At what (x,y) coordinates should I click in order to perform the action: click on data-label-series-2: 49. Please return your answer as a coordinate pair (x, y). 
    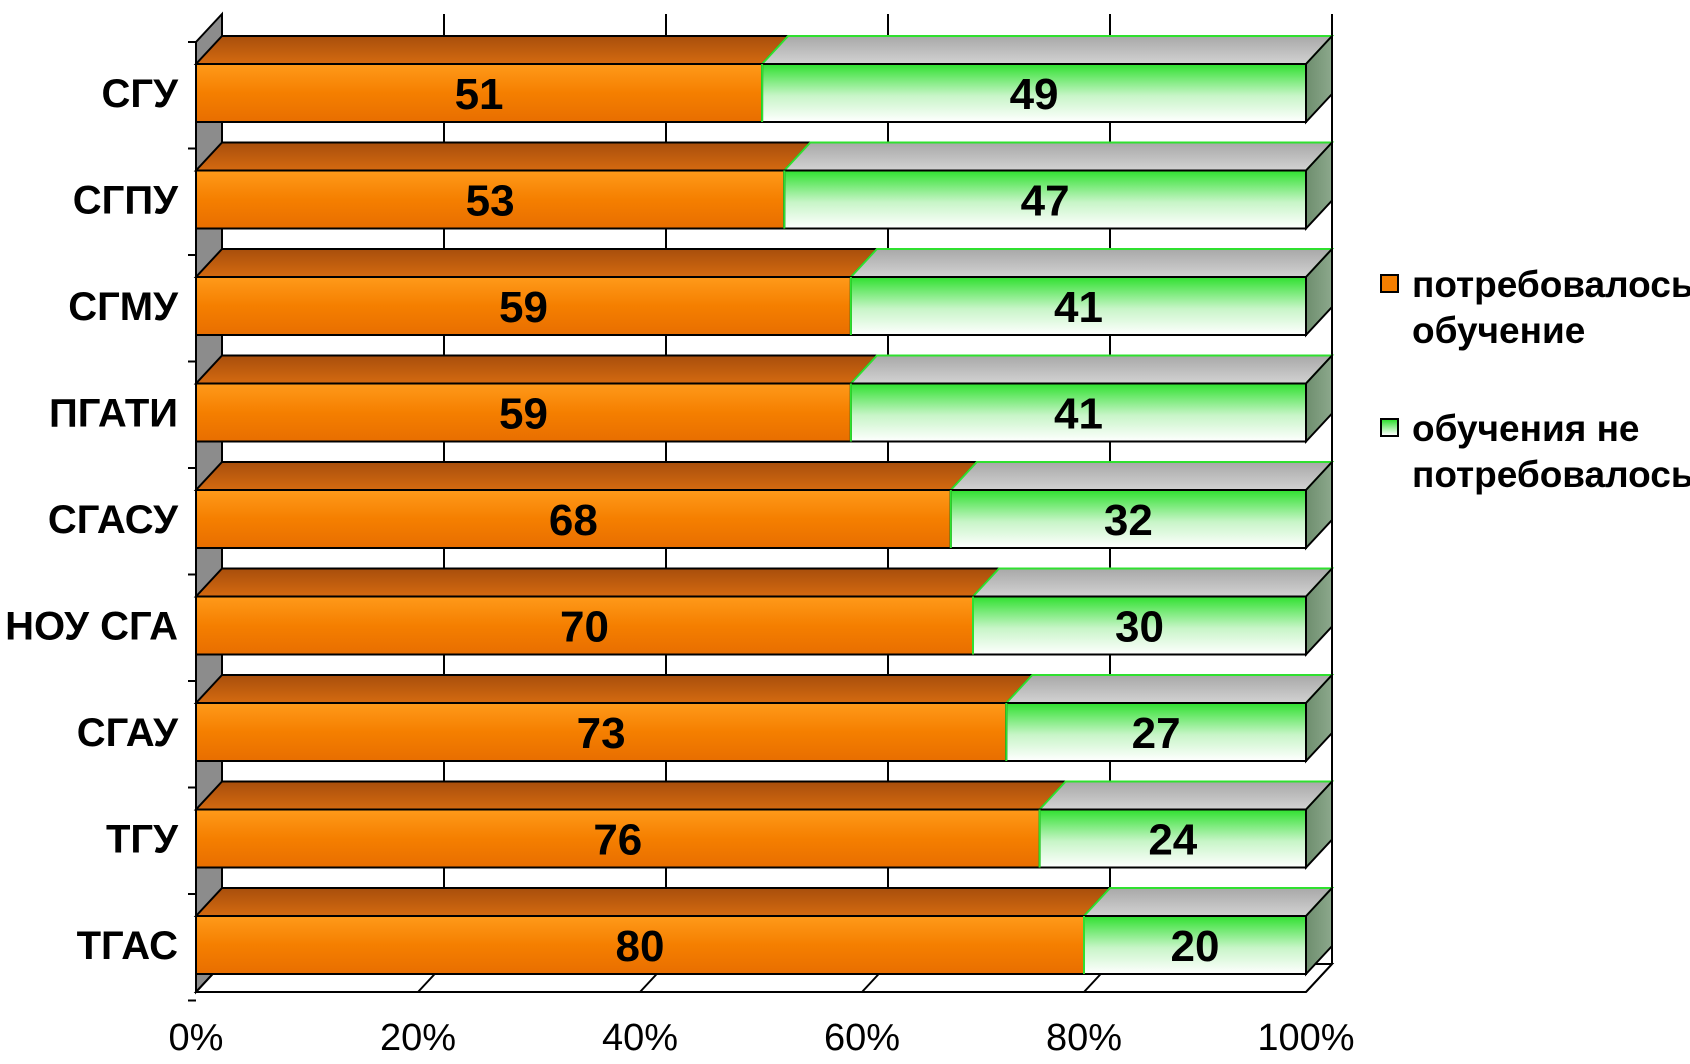
    Looking at the image, I should click on (1034, 94).